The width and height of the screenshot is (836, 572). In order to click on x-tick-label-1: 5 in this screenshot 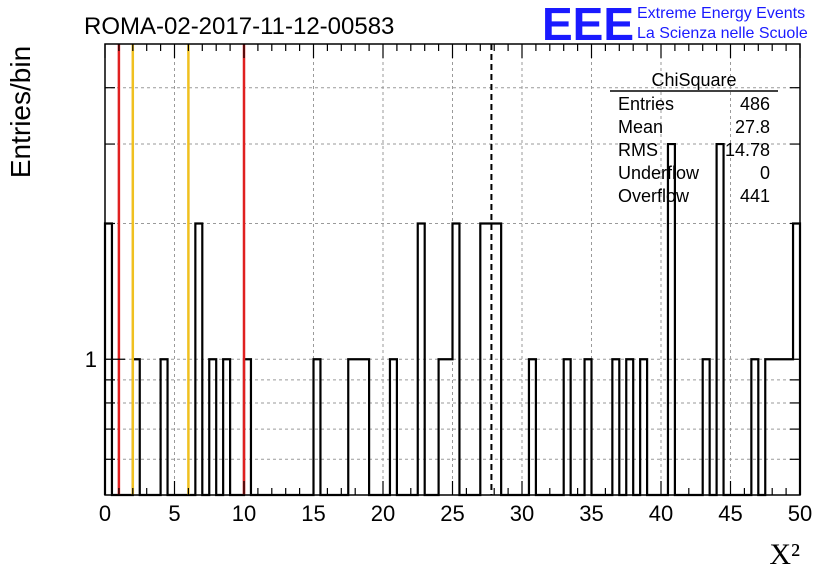, I will do `click(174, 513)`.